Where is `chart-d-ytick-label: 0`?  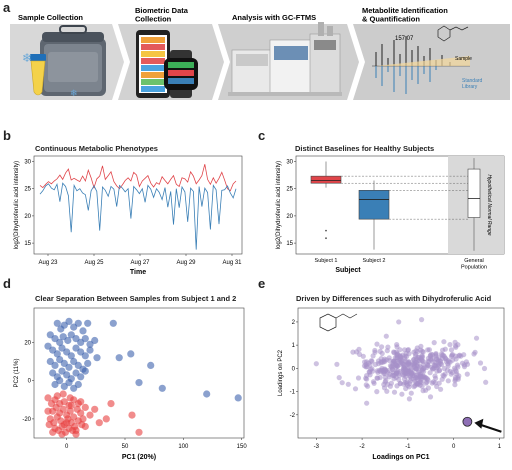
chart-d-ytick-label: 0 is located at coordinates (30, 382).